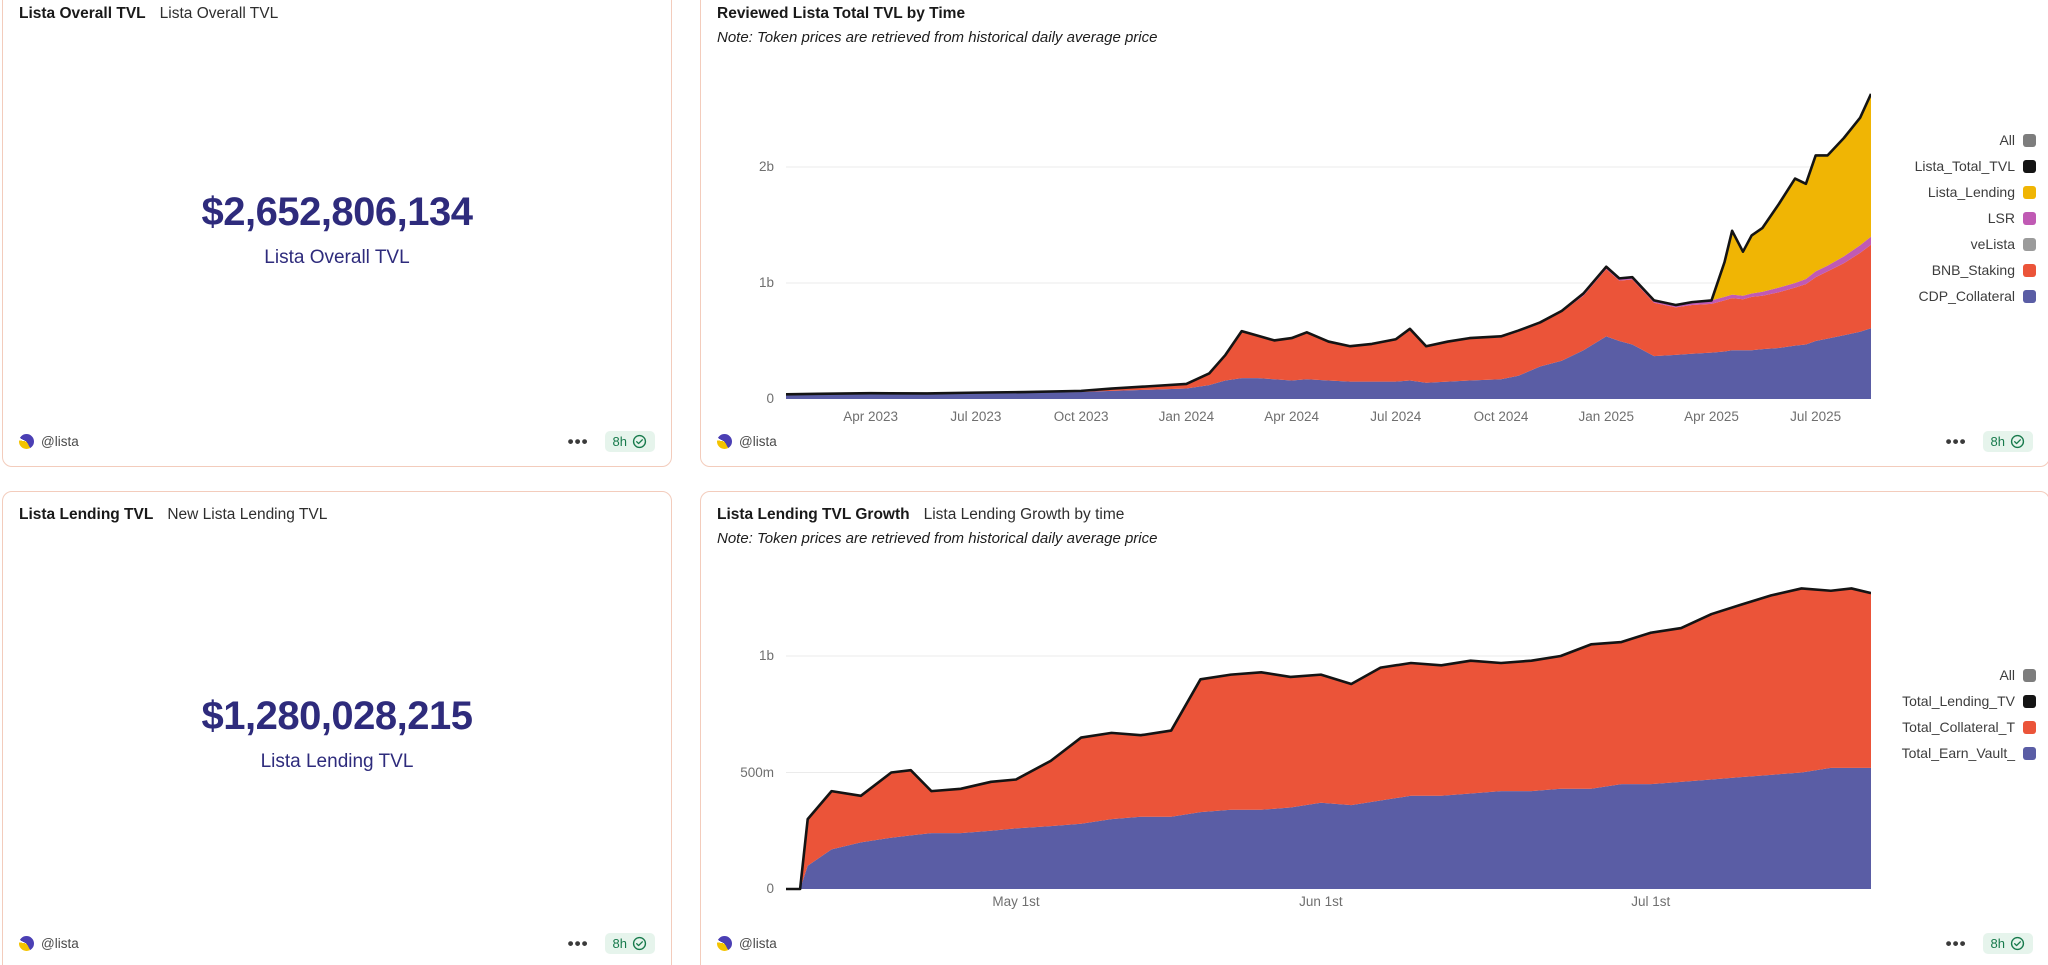  I want to click on x-tick-label: Jan 2025, so click(1606, 416).